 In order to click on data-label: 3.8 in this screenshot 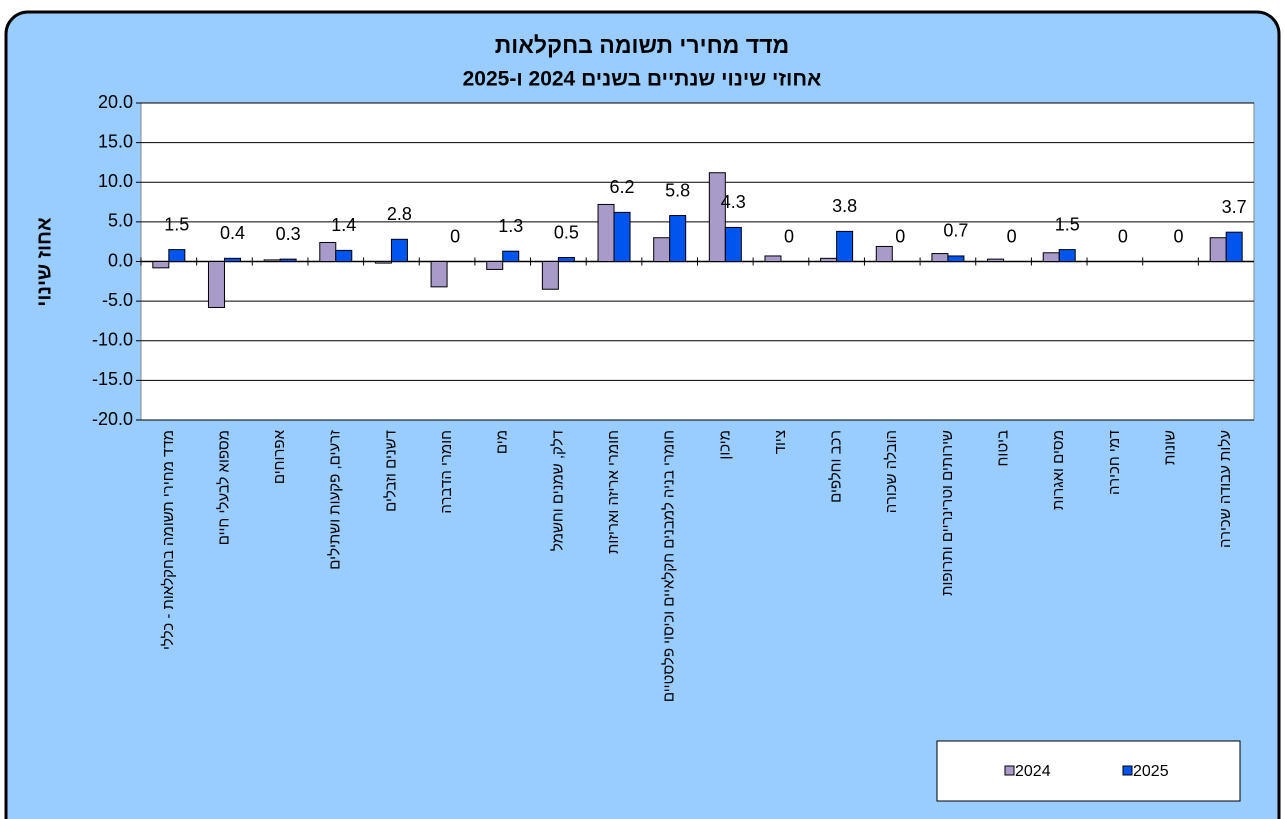, I will do `click(844, 206)`.